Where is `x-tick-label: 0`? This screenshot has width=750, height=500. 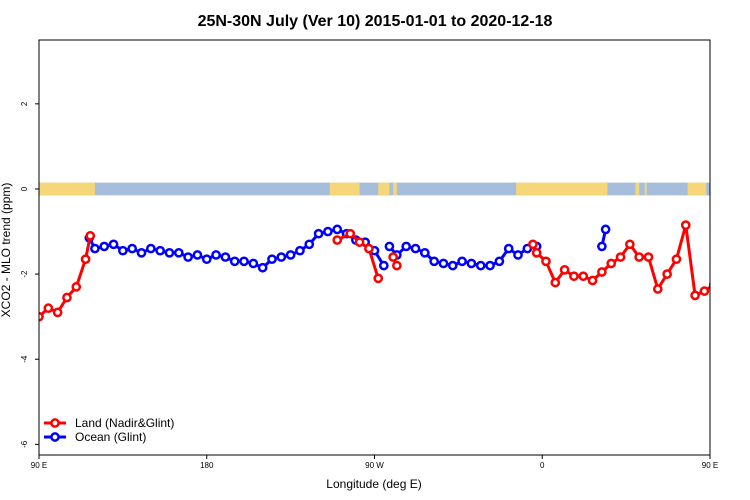
x-tick-label: 0 is located at coordinates (542, 465).